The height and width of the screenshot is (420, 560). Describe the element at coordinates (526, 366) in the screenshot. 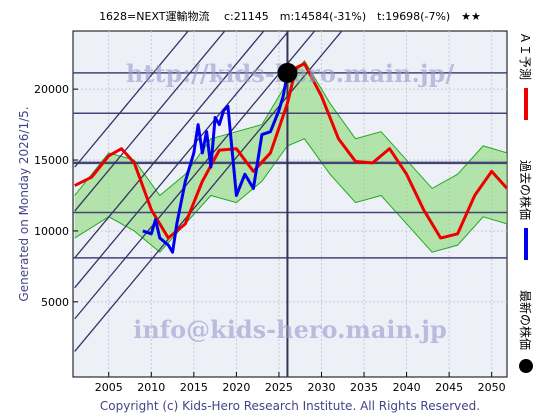

I see `legend-swatch` at that location.